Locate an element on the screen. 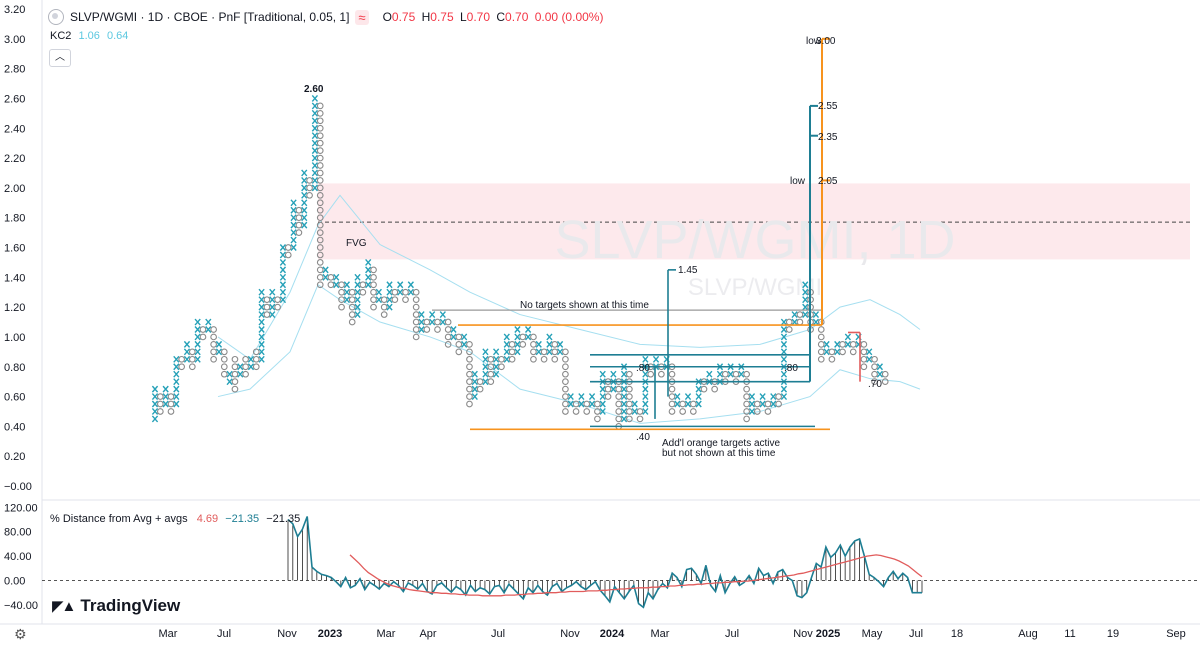 The image size is (1200, 646). tradingview-logo: ◤▲ TradingView is located at coordinates (116, 606).